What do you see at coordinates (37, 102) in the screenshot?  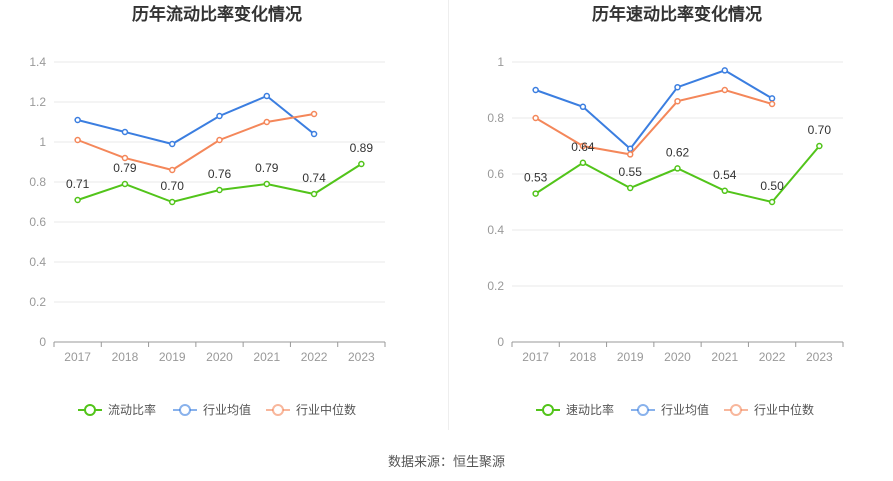 I see `y-tick-label: 1.2` at bounding box center [37, 102].